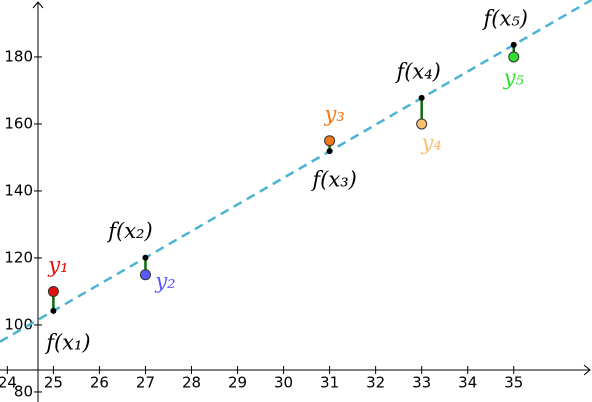  What do you see at coordinates (129, 231) in the screenshot?
I see `fitted-label: f(x₂)` at bounding box center [129, 231].